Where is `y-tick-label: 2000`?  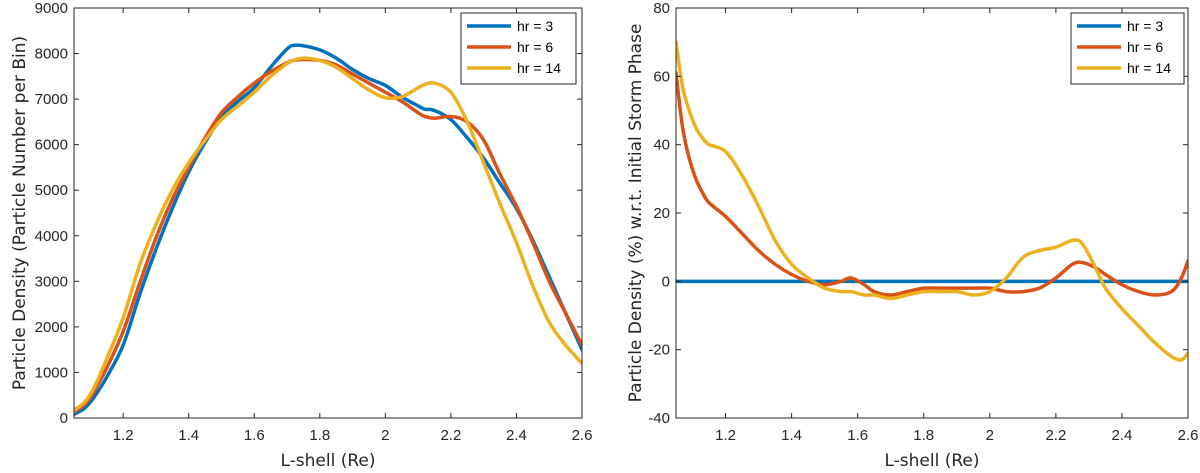 y-tick-label: 2000 is located at coordinates (51, 327).